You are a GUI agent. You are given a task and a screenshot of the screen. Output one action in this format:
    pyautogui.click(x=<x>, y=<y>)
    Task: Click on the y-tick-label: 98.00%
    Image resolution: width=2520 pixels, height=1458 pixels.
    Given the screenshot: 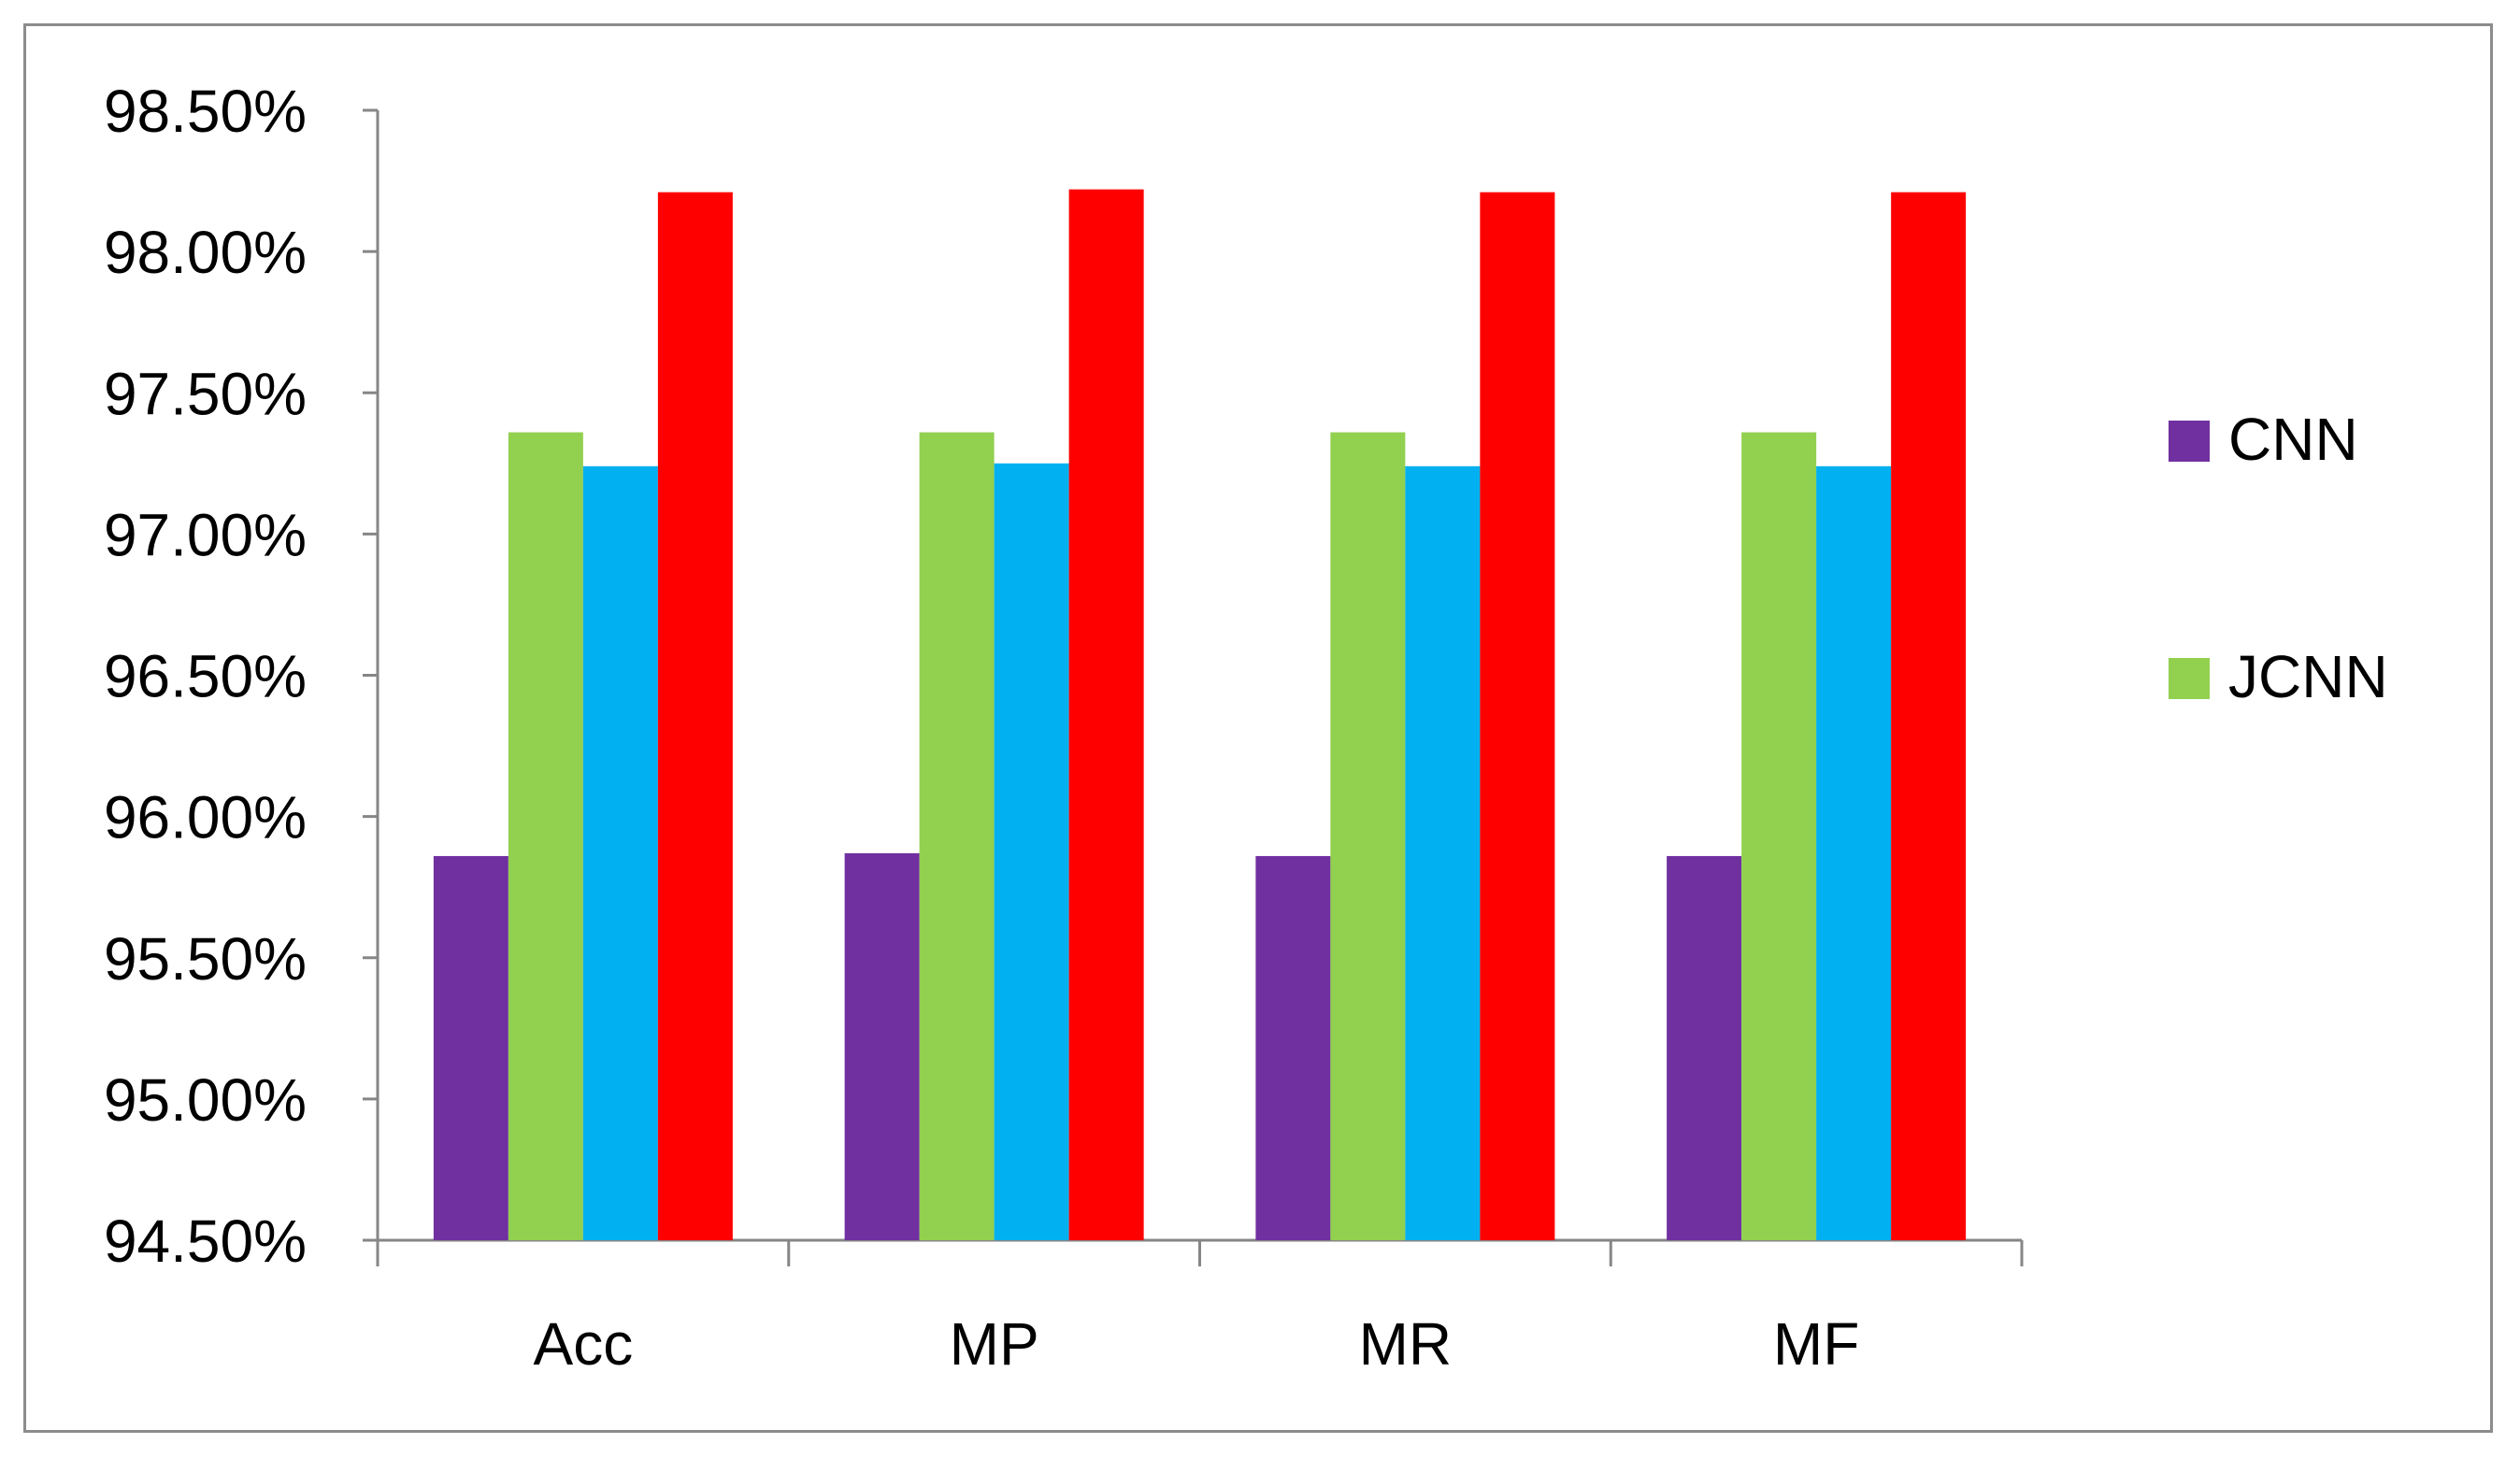 What is the action you would take?
    pyautogui.click(x=205, y=252)
    